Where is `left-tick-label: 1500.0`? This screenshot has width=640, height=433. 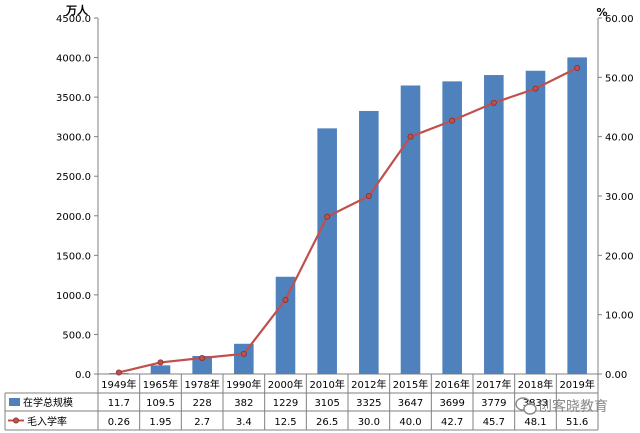 left-tick-label: 1500.0 is located at coordinates (73, 256).